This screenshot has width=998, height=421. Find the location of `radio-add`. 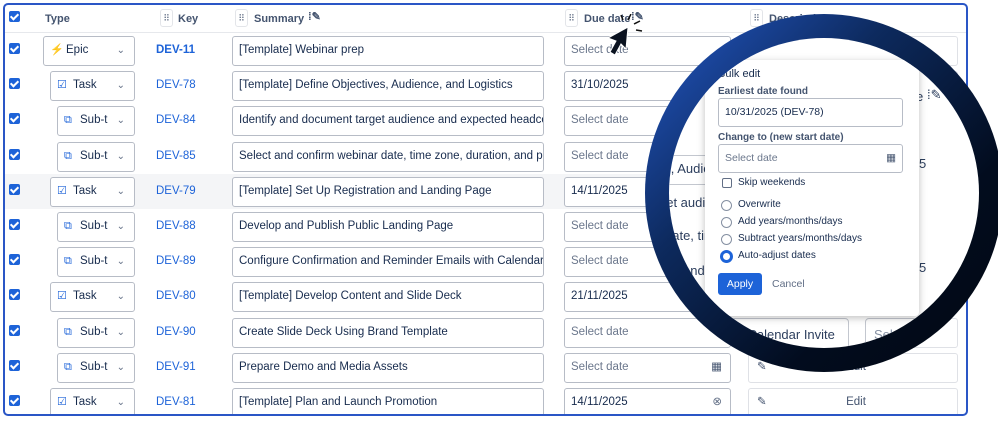

radio-add is located at coordinates (726, 222).